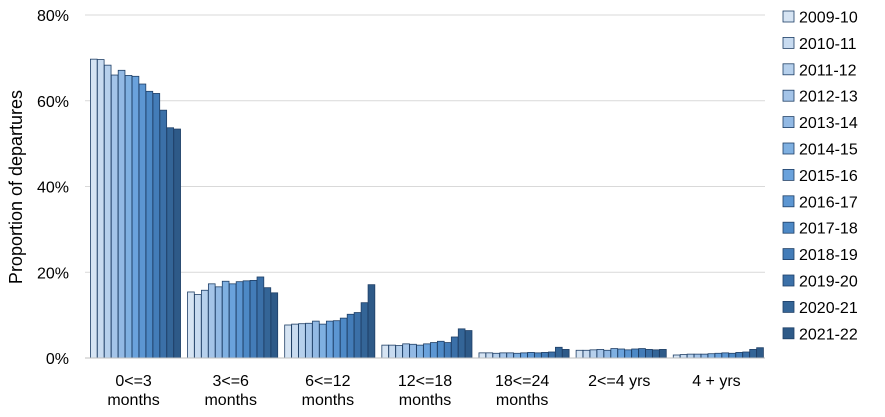 The height and width of the screenshot is (417, 885). What do you see at coordinates (828, 255) in the screenshot?
I see `legend-label: 2018-19` at bounding box center [828, 255].